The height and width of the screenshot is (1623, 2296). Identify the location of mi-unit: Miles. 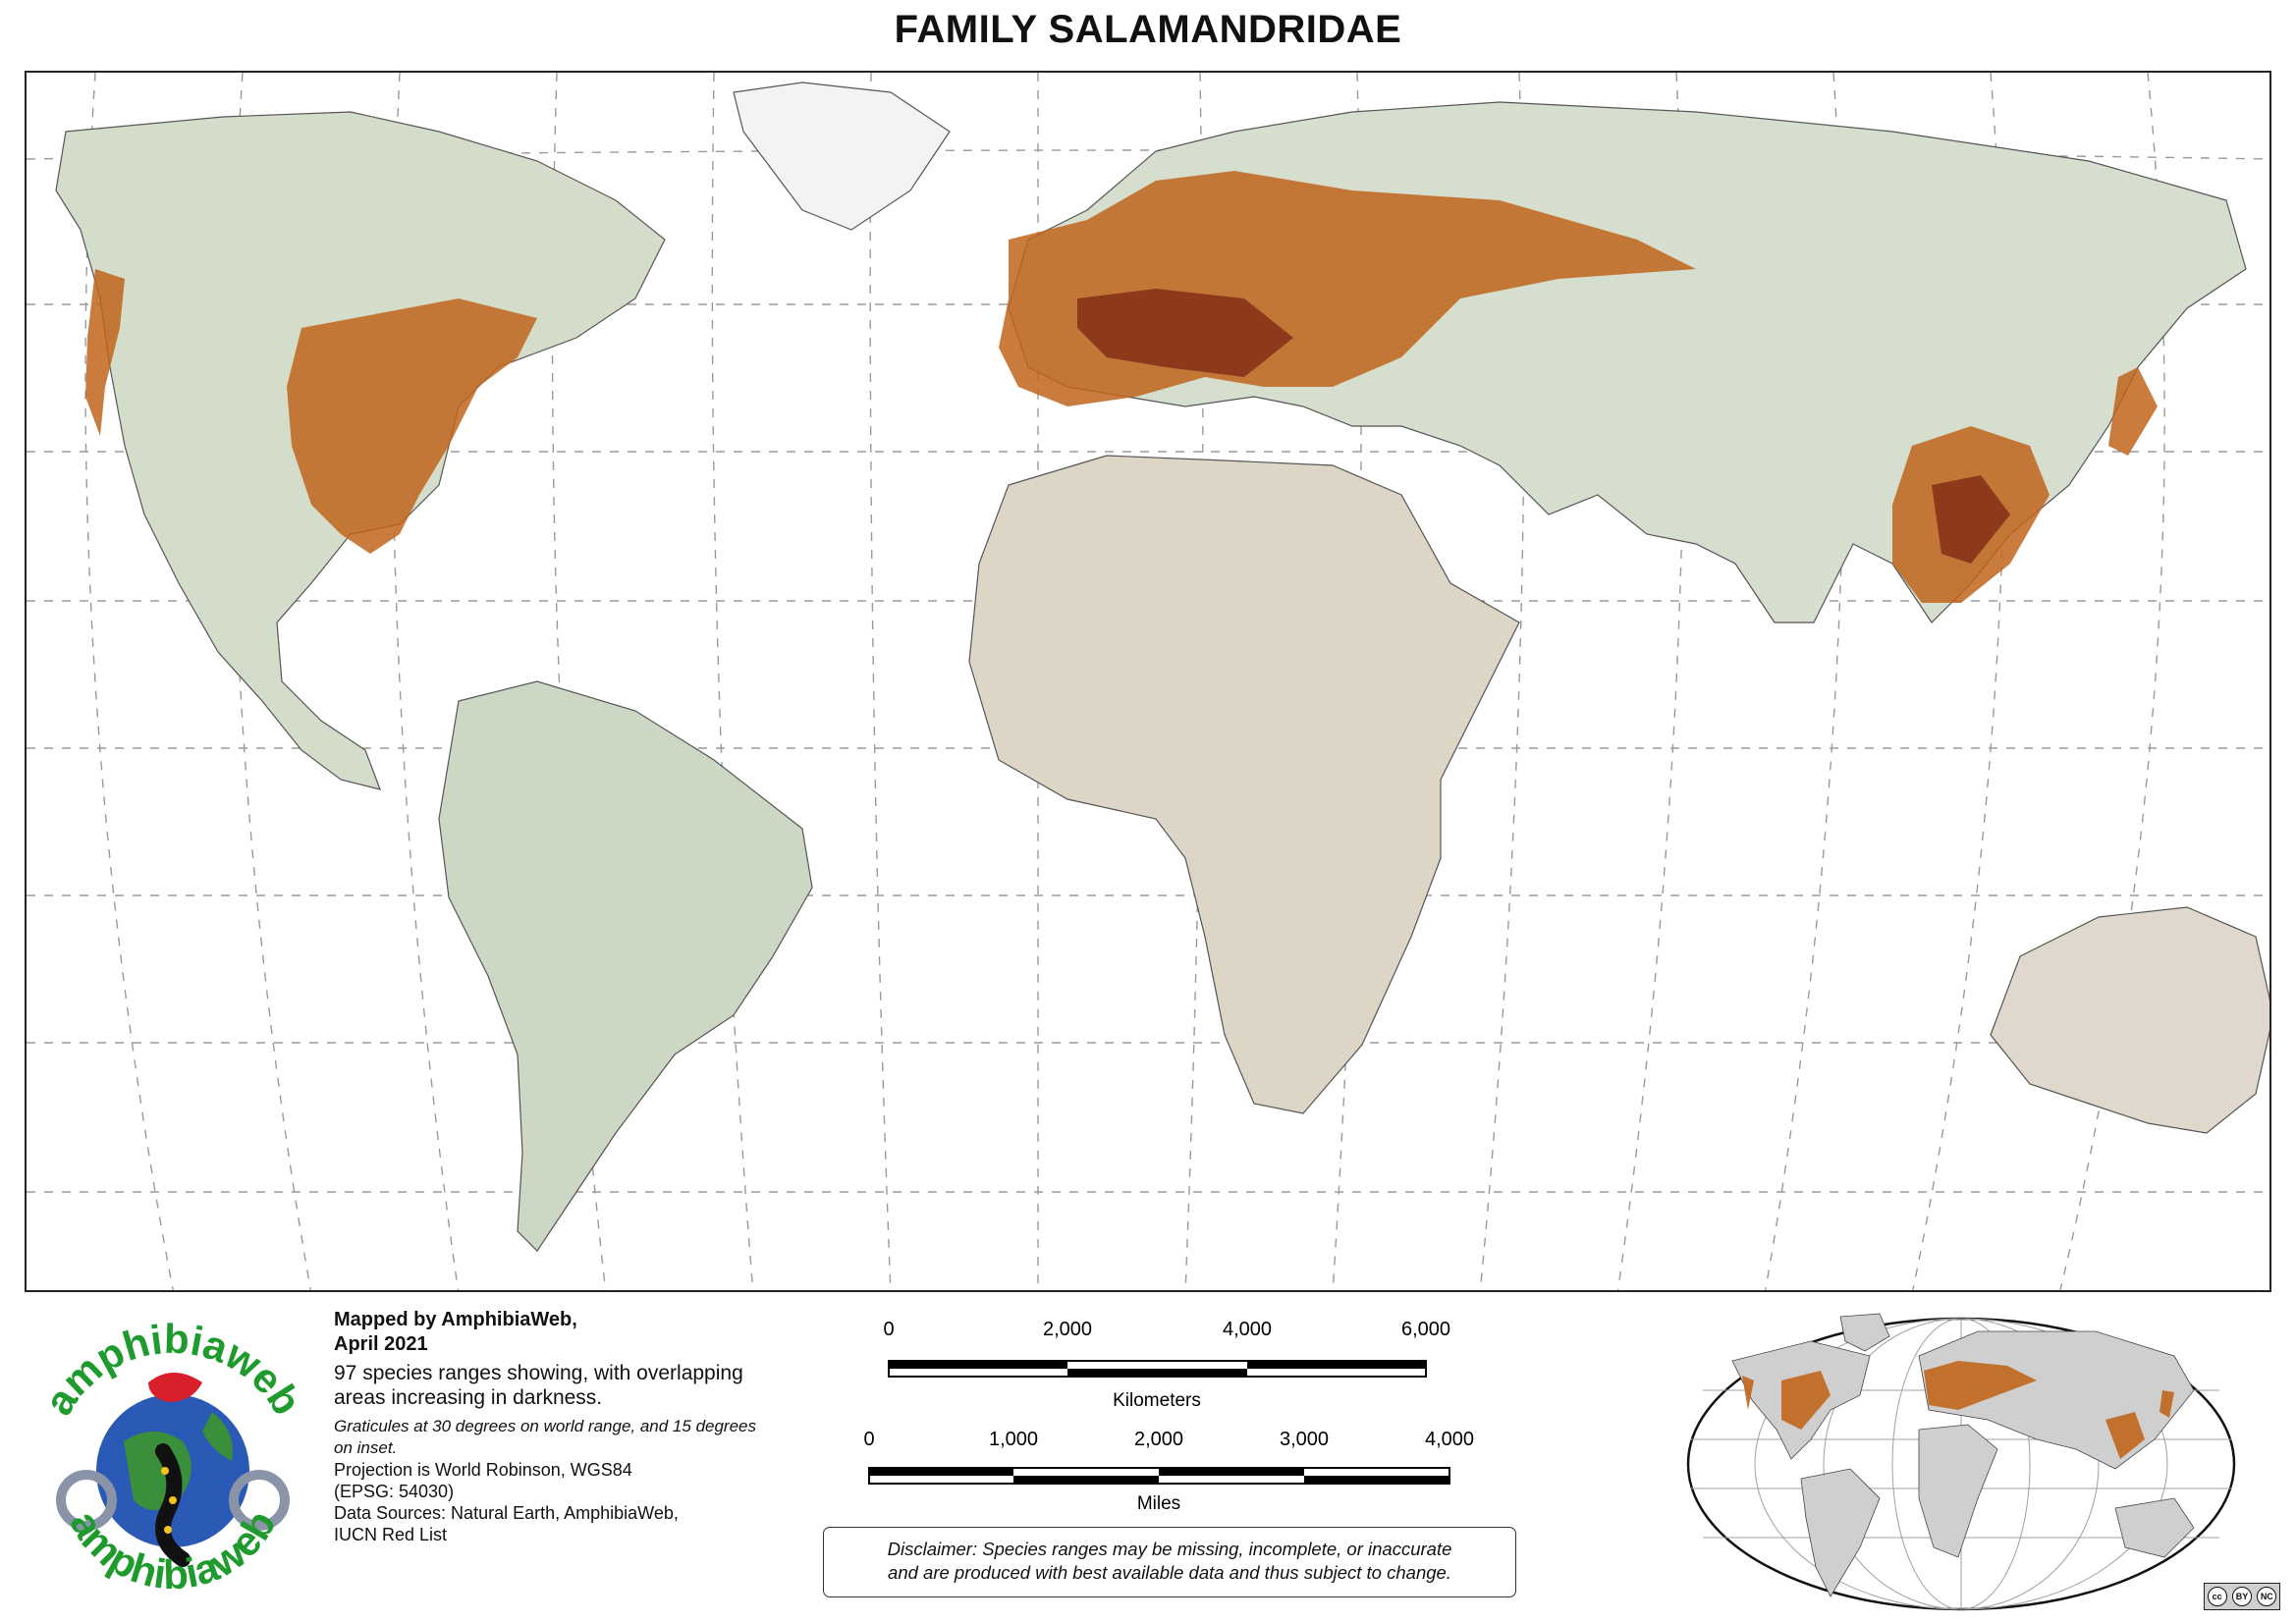
(1158, 1503).